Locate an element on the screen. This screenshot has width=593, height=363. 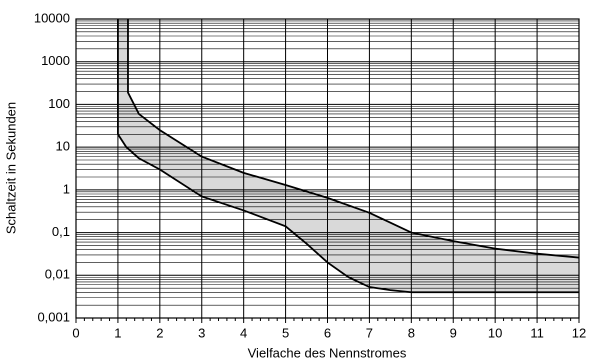
x-tick-label: 7 is located at coordinates (369, 332).